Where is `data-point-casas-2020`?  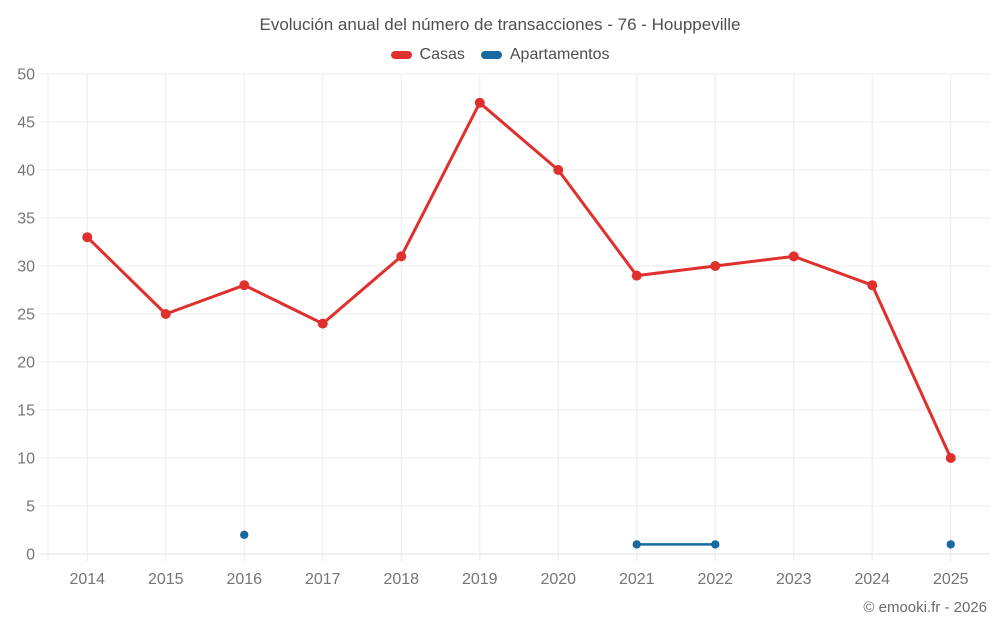
data-point-casas-2020 is located at coordinates (558, 170).